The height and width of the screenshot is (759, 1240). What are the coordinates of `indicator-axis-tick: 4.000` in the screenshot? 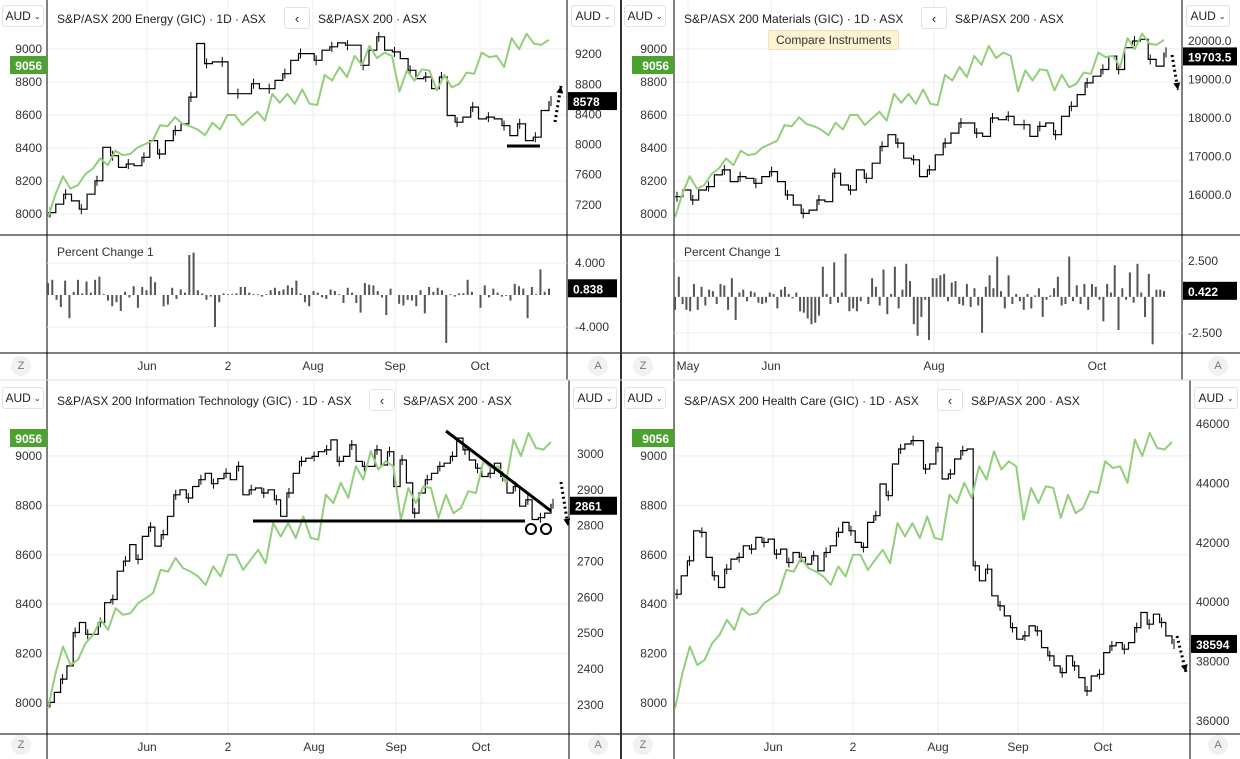 It's located at (590, 263).